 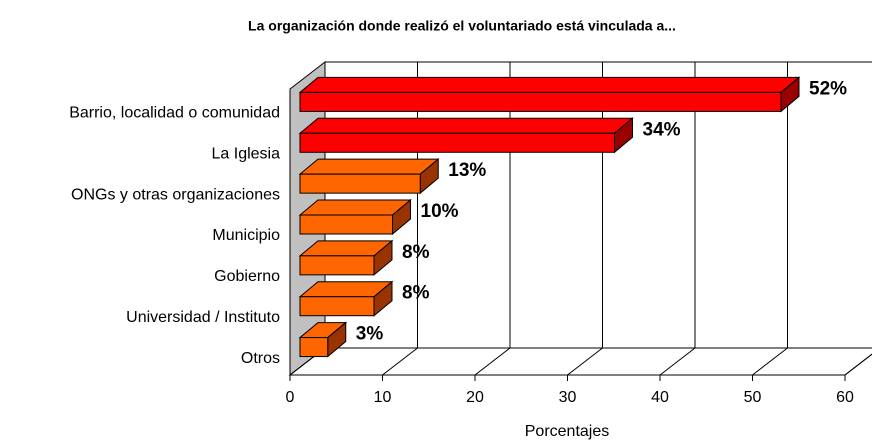 I want to click on x-tick-label: 40, so click(x=660, y=397).